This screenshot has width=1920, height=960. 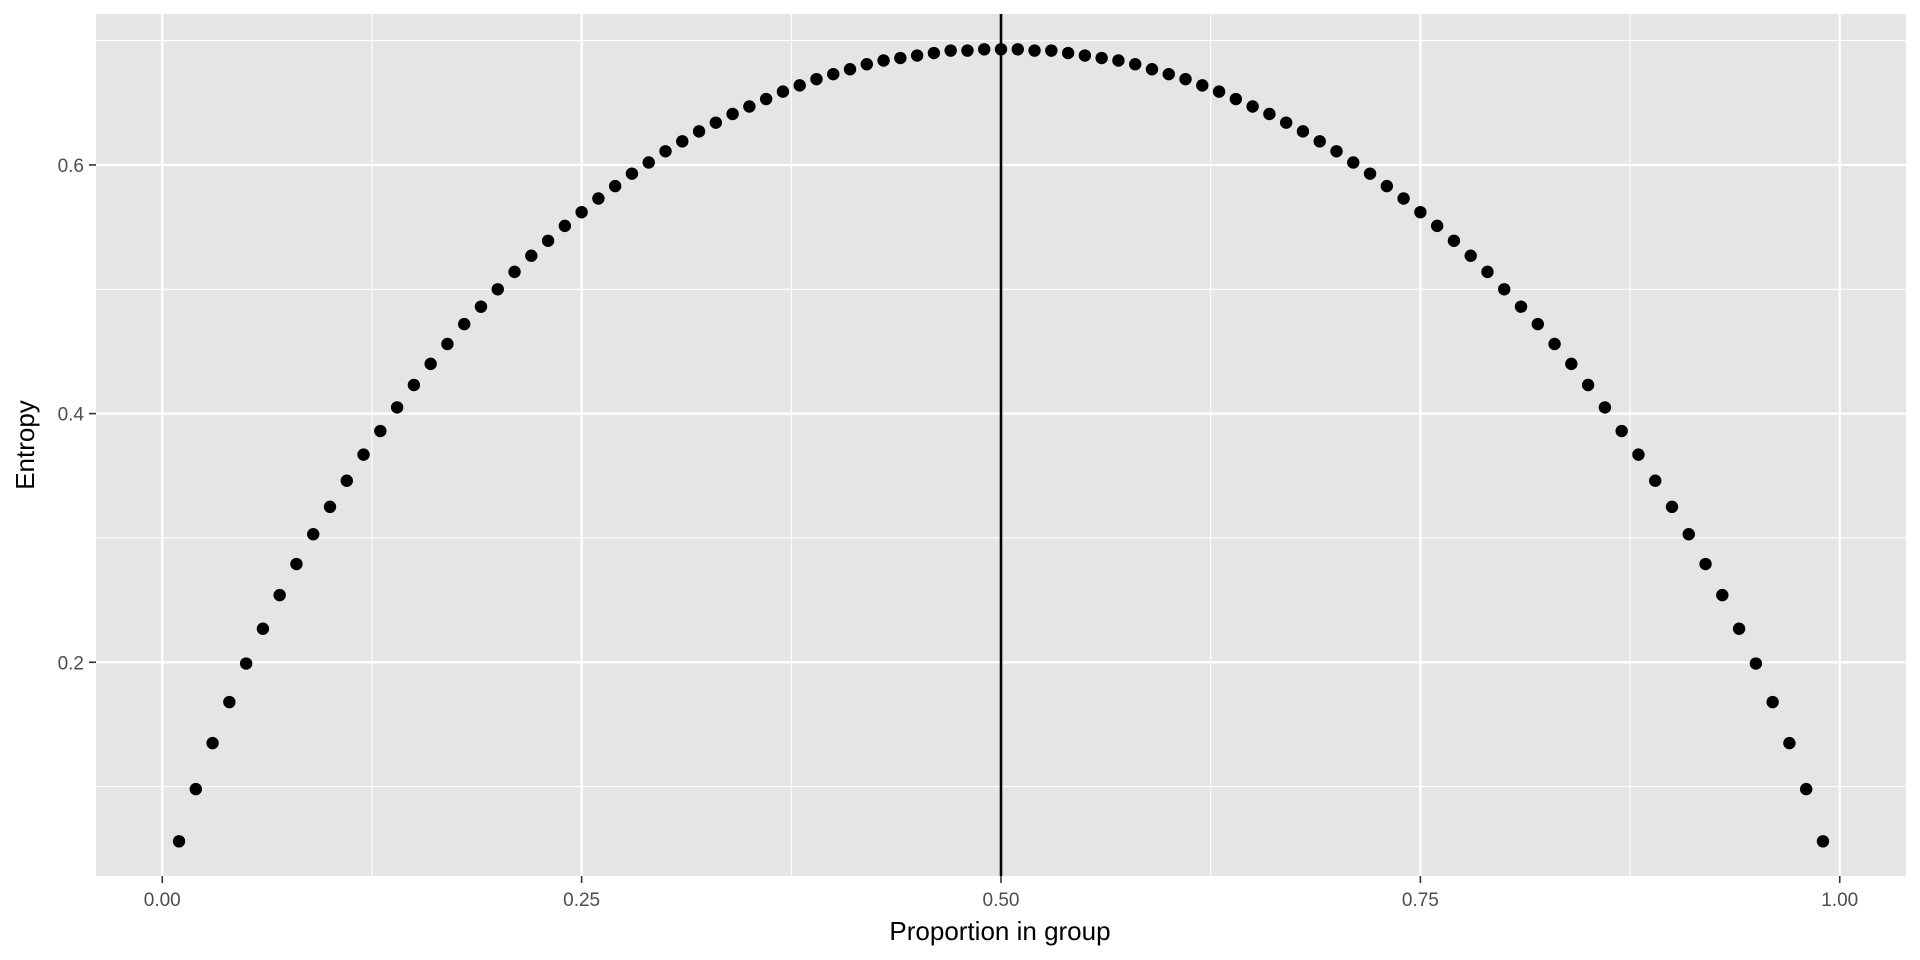 What do you see at coordinates (1839, 900) in the screenshot?
I see `x-tick-label: 1.00` at bounding box center [1839, 900].